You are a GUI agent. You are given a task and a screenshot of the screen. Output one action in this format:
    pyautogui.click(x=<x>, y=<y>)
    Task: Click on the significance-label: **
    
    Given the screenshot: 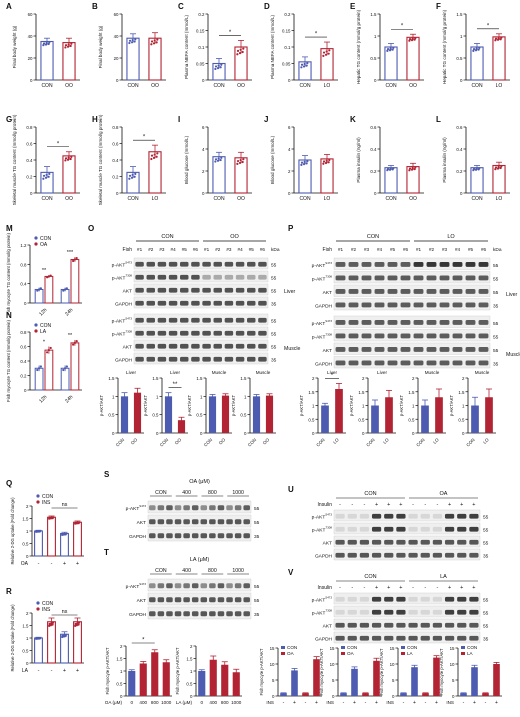 What is the action you would take?
    pyautogui.click(x=175, y=385)
    